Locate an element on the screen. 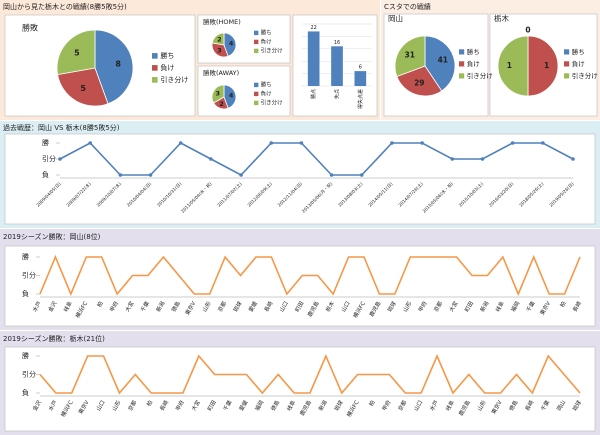  panel-title: 岡山から見た栃木との戦績(8勝5敗5分) is located at coordinates (65, 6).